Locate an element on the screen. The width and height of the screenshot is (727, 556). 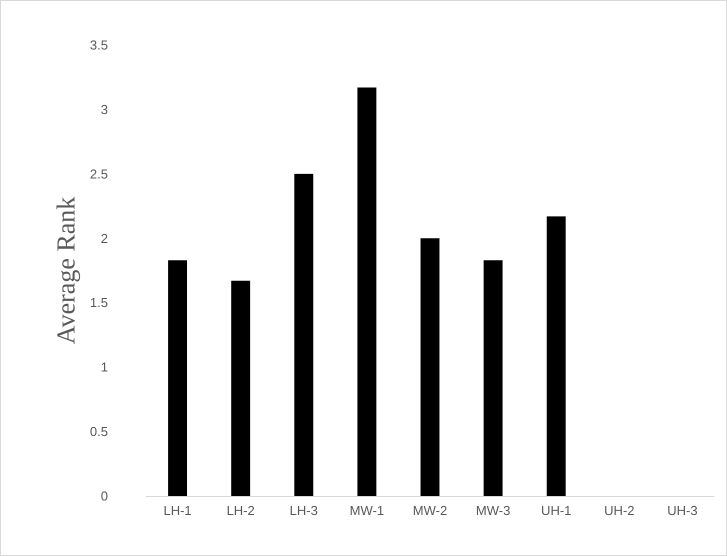
x-tick-label: MW-1 is located at coordinates (367, 510).